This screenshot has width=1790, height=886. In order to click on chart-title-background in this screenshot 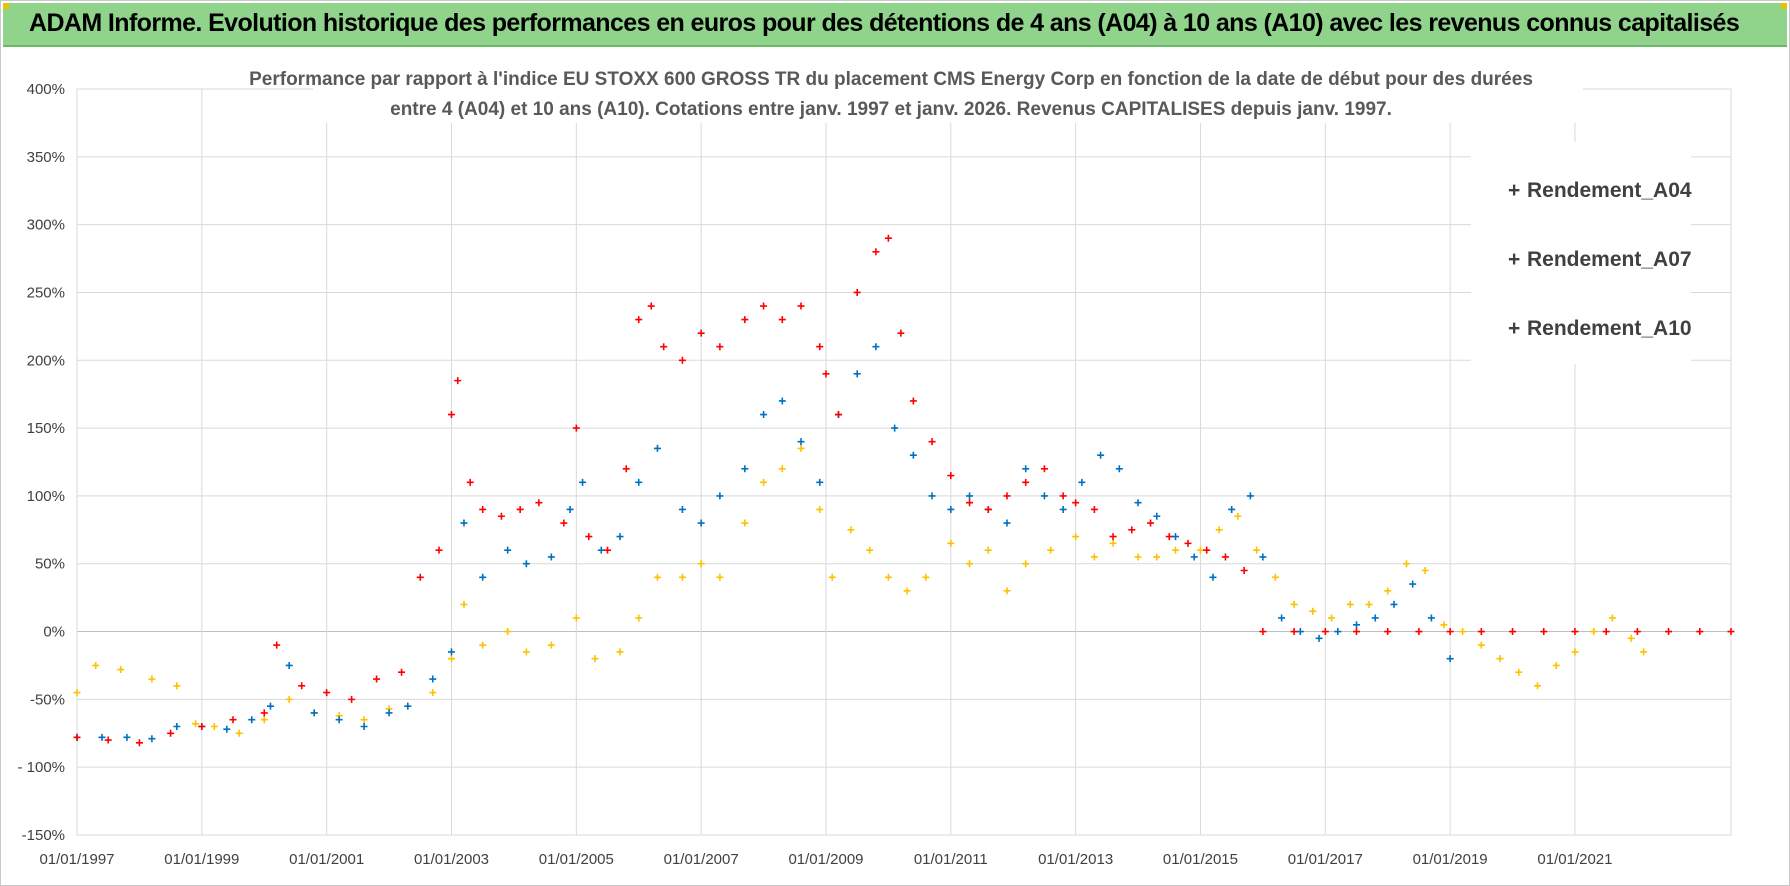, I will do `click(948, 94)`.